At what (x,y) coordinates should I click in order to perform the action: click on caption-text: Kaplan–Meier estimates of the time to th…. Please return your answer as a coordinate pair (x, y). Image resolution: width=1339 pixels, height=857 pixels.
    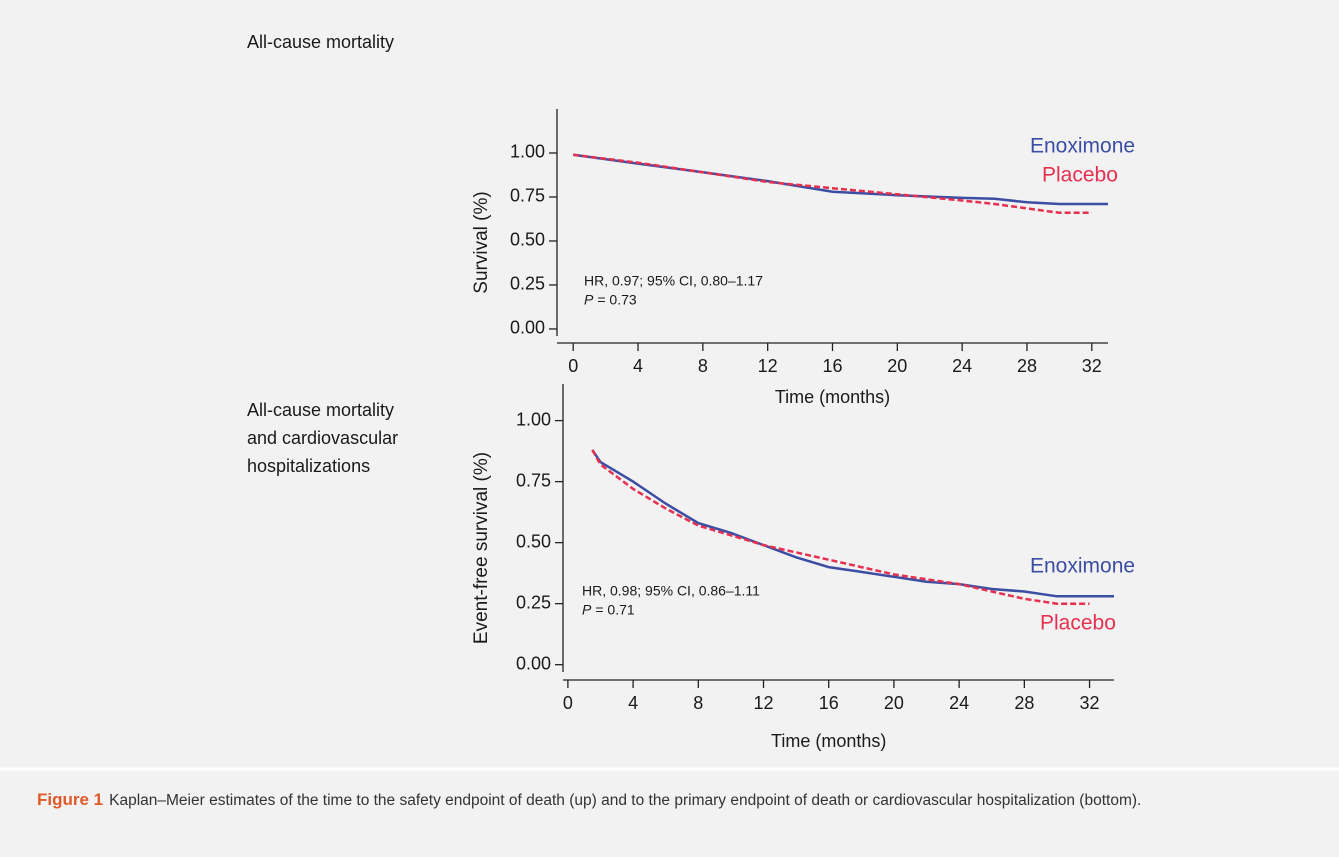
    Looking at the image, I should click on (625, 800).